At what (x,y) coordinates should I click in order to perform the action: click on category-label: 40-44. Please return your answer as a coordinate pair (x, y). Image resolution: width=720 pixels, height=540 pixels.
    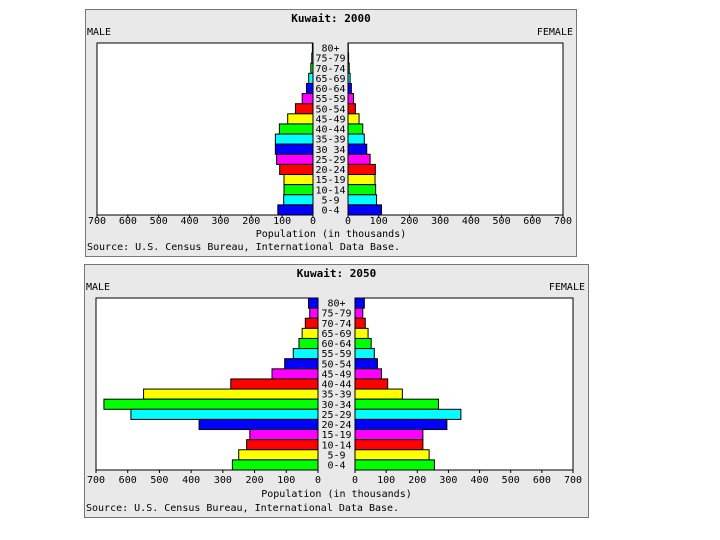
    Looking at the image, I should click on (336, 385).